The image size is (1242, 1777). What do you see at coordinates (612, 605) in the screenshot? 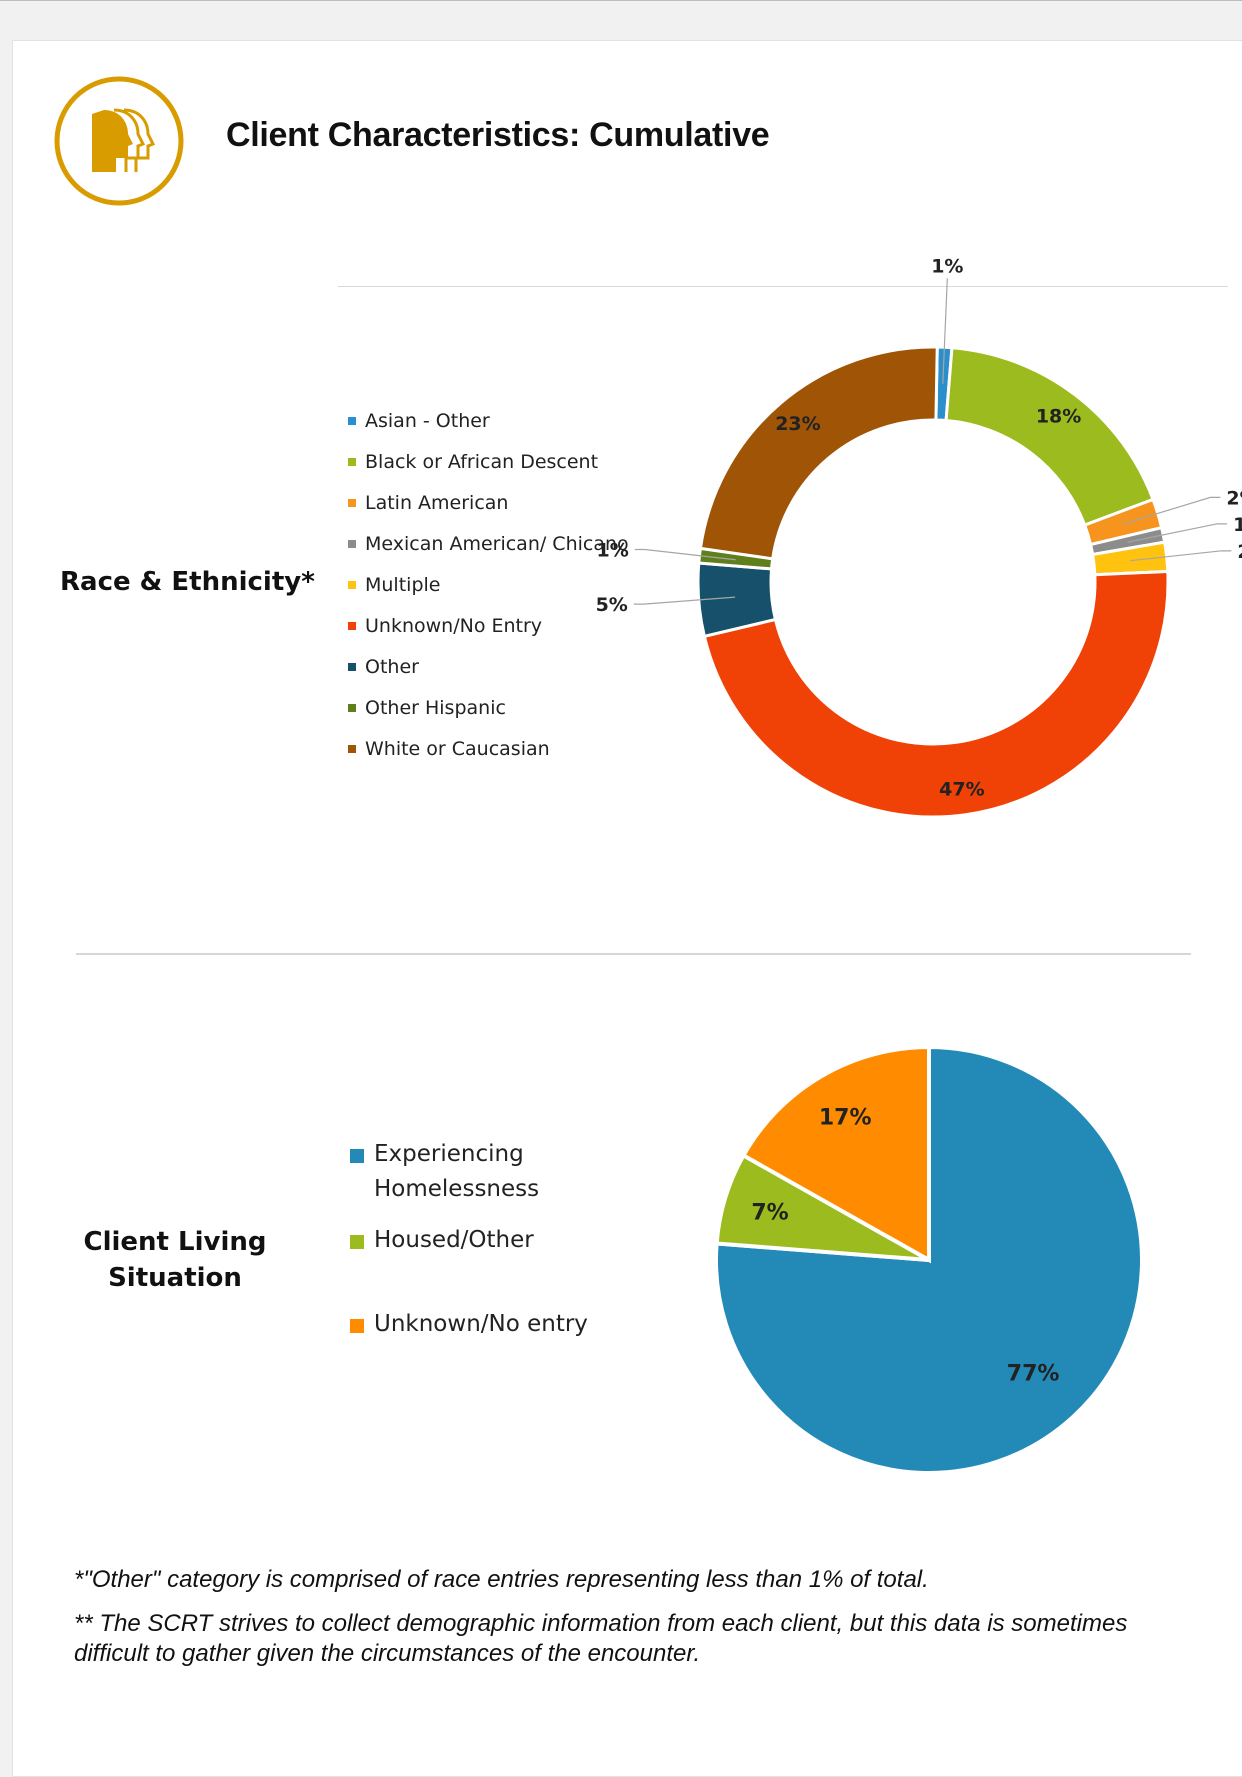
I see `donut-data-label: 5%` at bounding box center [612, 605].